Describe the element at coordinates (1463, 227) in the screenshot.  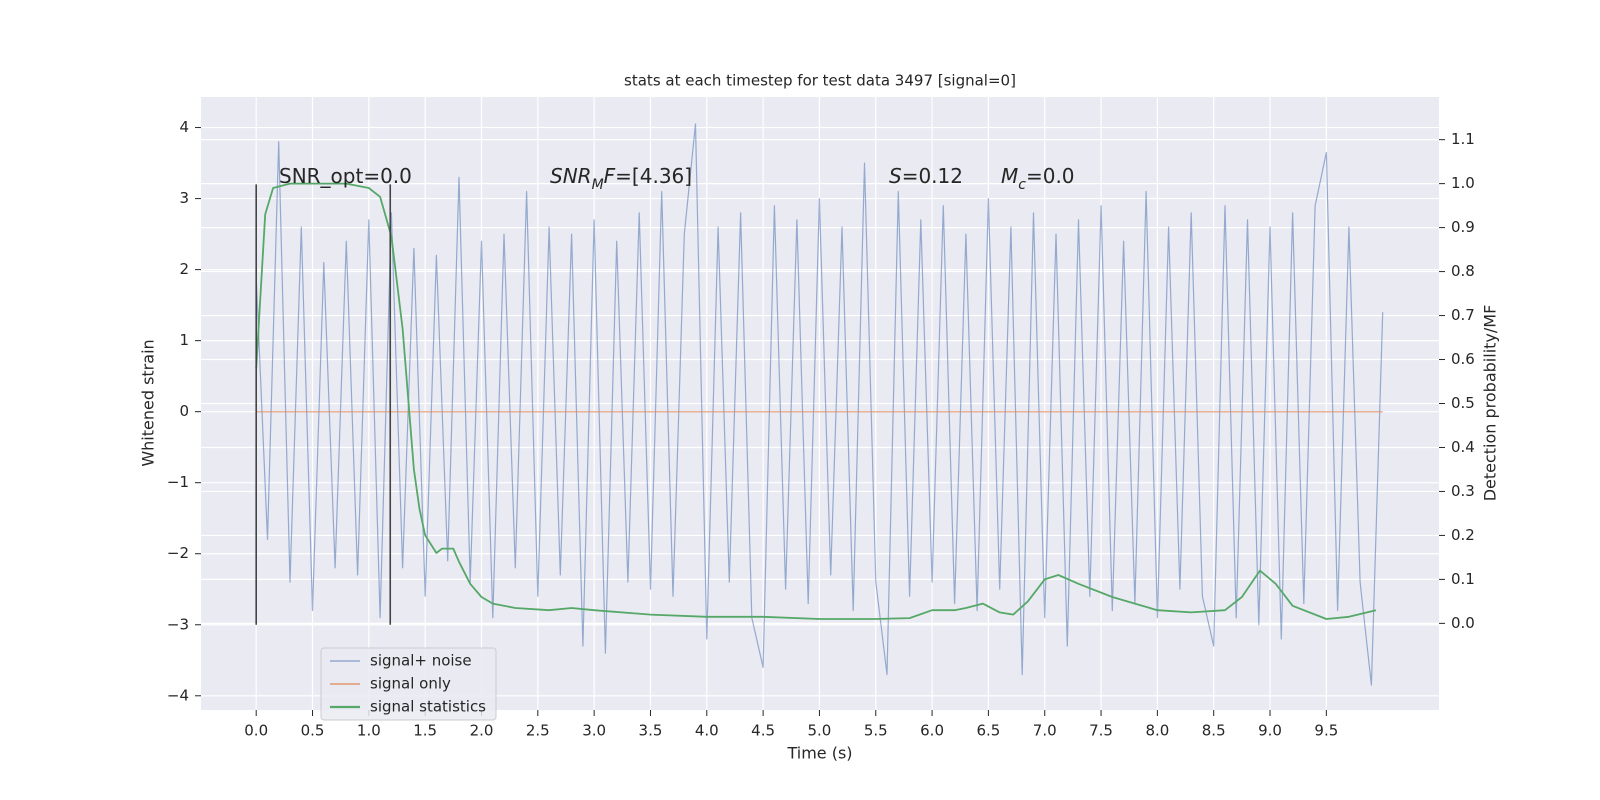
I see `y2-tick-label: 0.9` at that location.